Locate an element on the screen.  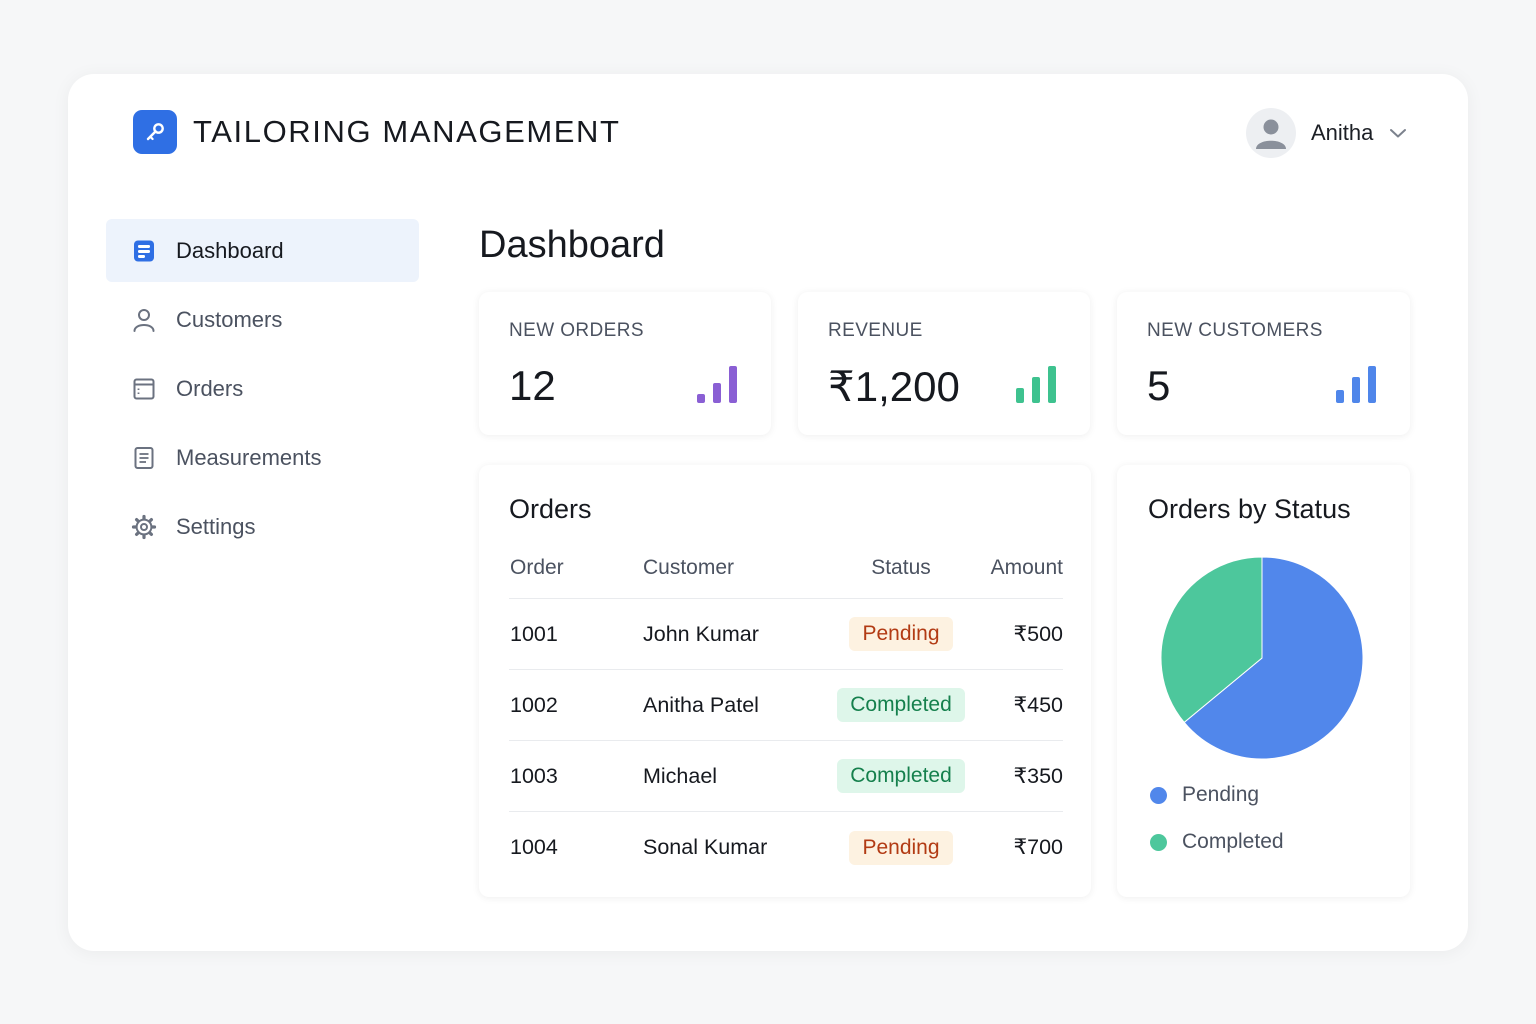
dashboard-icon is located at coordinates (144, 251).